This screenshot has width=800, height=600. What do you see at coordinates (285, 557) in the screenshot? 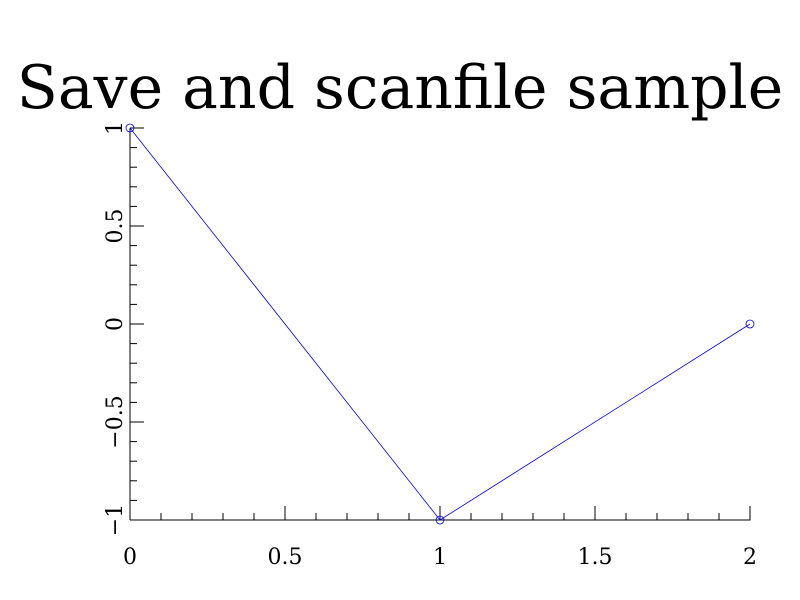
I see `x-tick-label: 0.5` at bounding box center [285, 557].